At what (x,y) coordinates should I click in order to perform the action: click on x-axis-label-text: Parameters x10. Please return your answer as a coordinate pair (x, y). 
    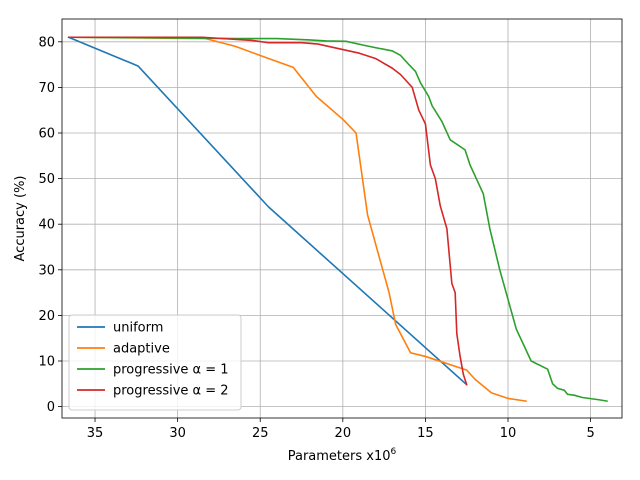
    Looking at the image, I should click on (339, 456).